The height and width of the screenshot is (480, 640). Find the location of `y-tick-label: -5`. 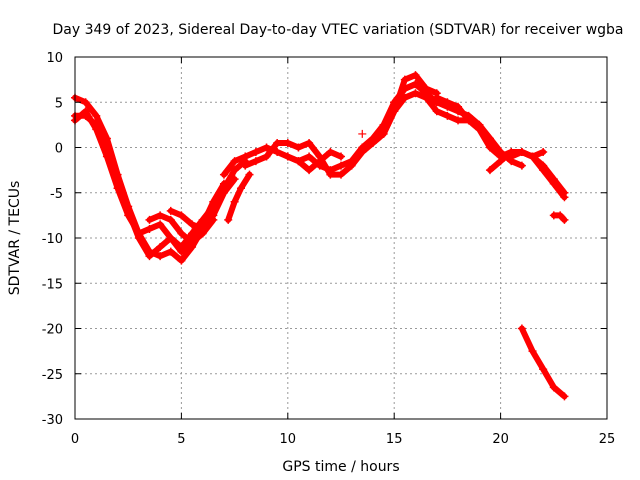

y-tick-label: -5 is located at coordinates (56, 194).